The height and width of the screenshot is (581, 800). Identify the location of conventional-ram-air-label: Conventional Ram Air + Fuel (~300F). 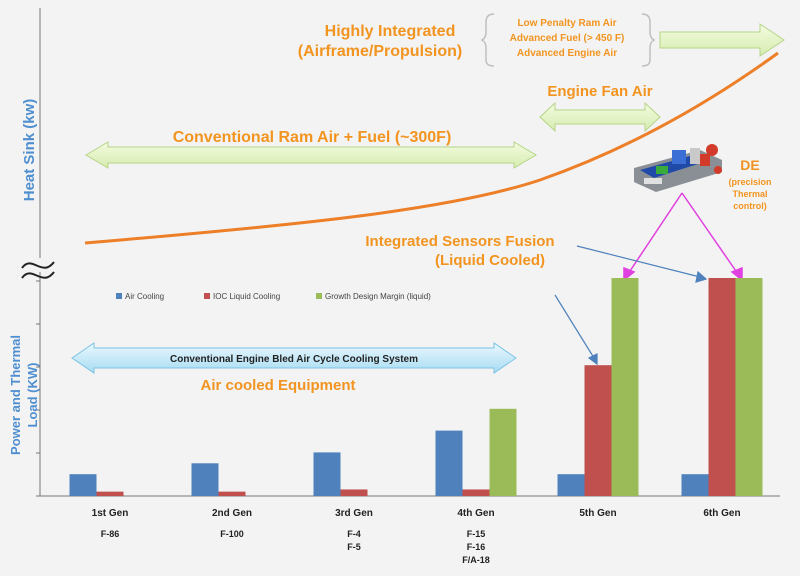
(312, 137).